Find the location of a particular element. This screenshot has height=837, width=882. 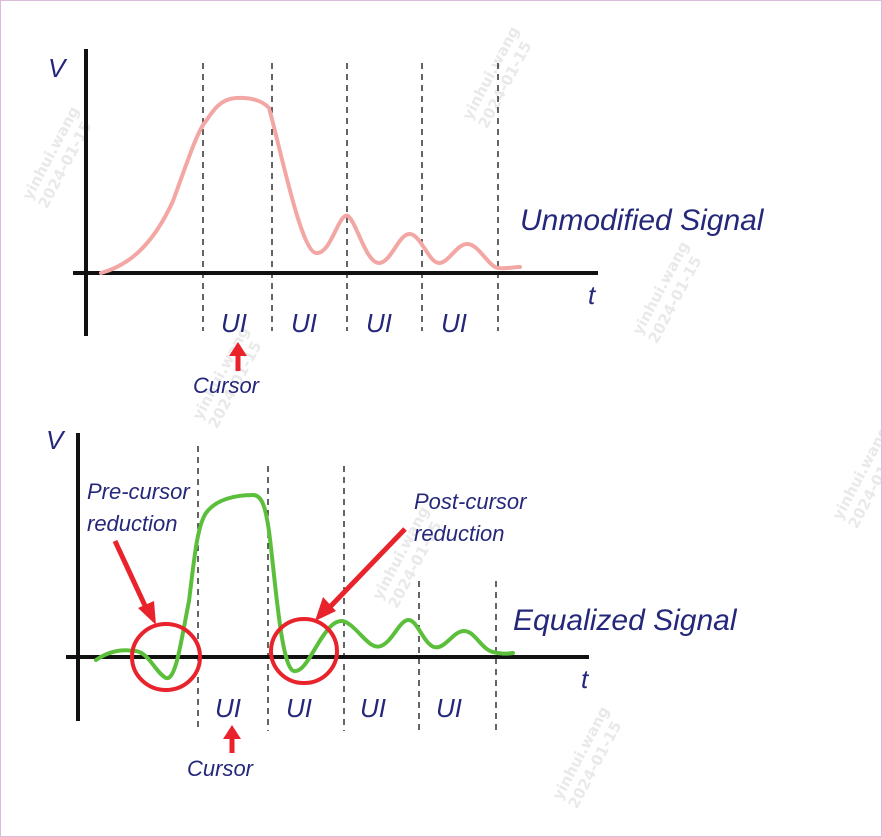

post-cursor-label-line2: reduction is located at coordinates (459, 533).